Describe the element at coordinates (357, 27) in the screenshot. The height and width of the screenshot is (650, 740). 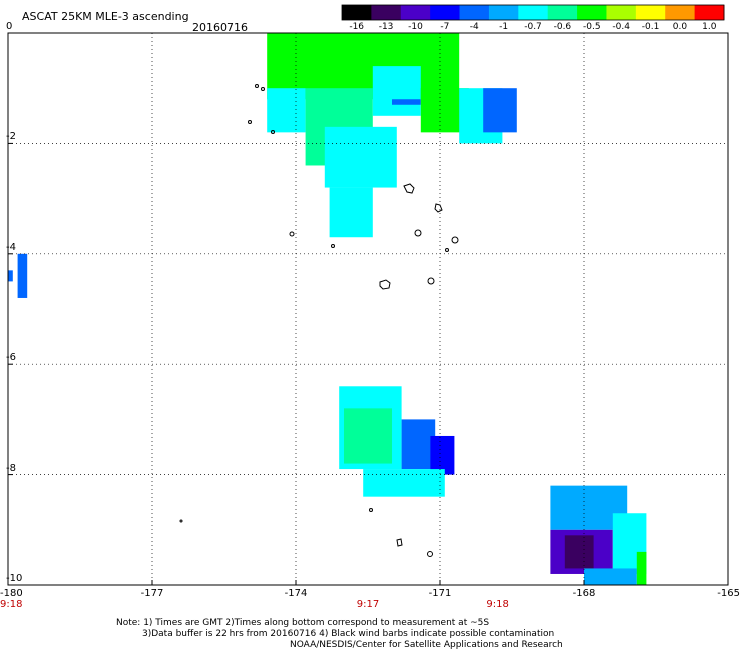
I see `colorbar-label: -16` at that location.